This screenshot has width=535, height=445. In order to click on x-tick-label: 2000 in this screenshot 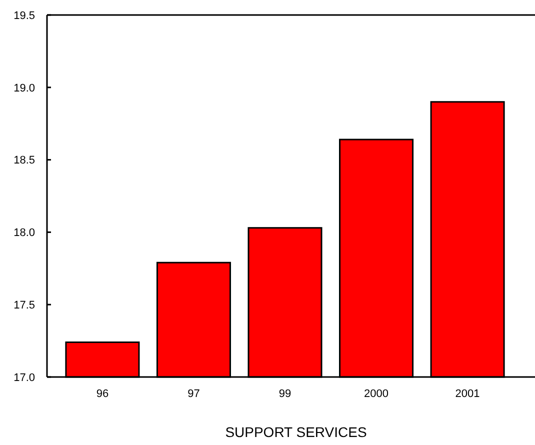, I will do `click(376, 394)`.